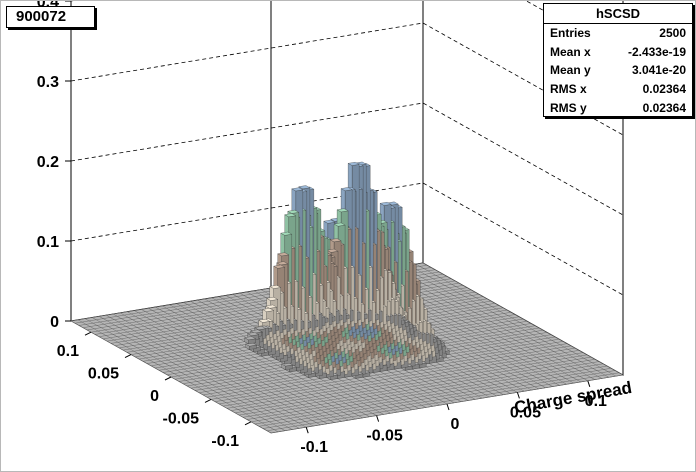 Image resolution: width=696 pixels, height=472 pixels. I want to click on z-tick-label: 0.2, so click(48, 162).